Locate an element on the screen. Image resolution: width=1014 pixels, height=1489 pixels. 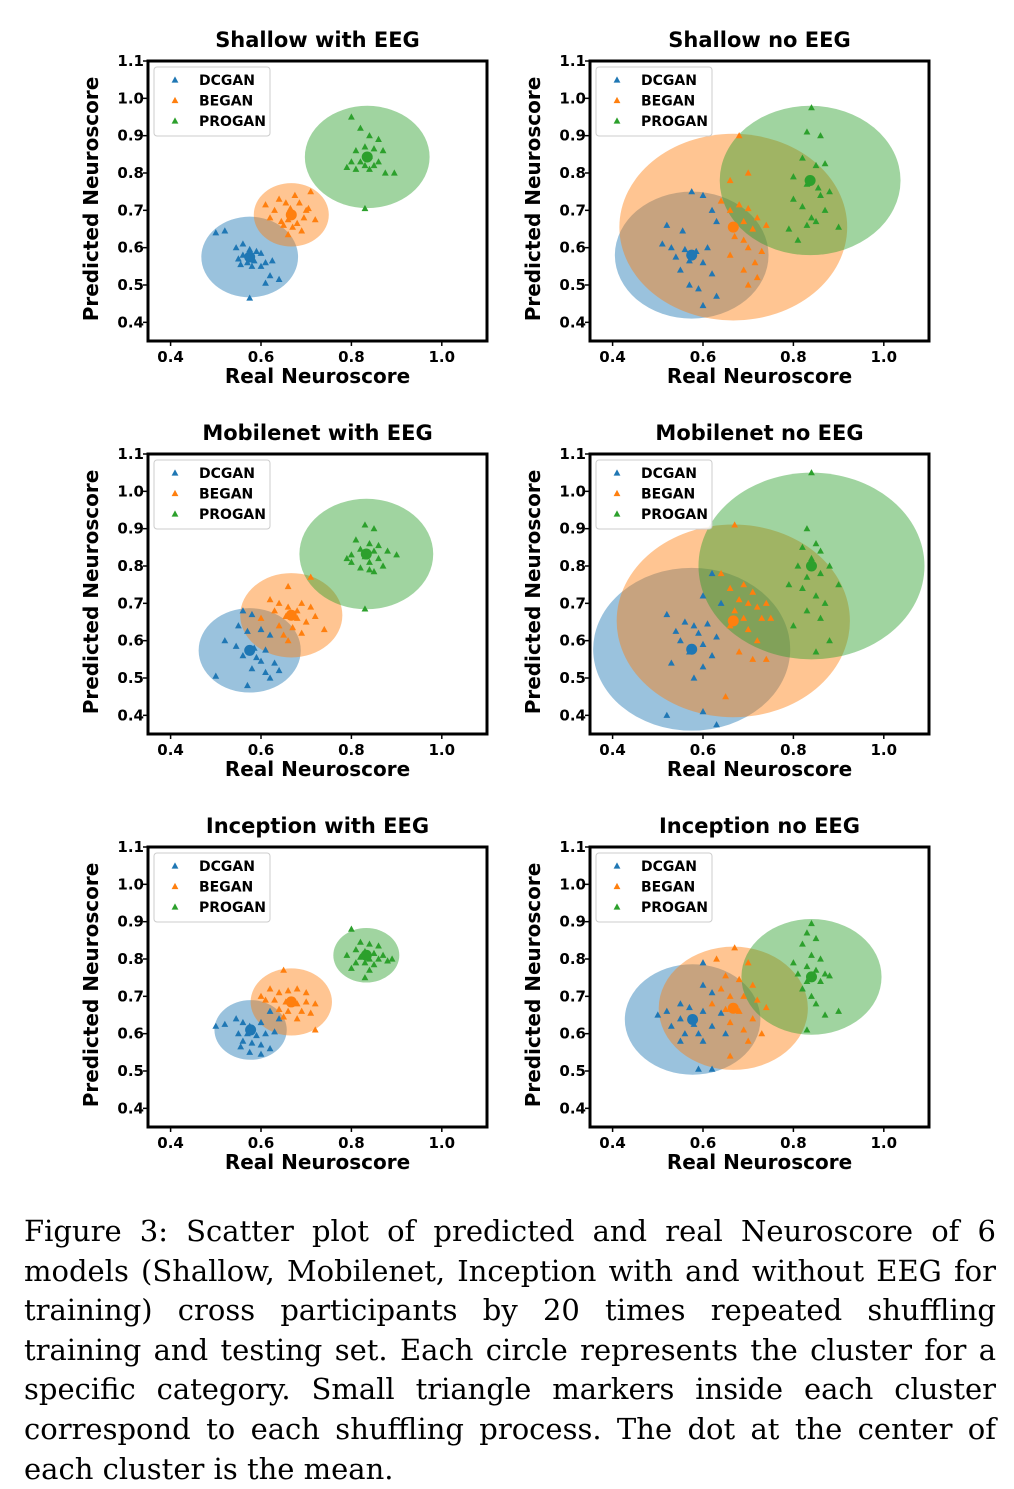
legend-box is located at coordinates (654, 101).